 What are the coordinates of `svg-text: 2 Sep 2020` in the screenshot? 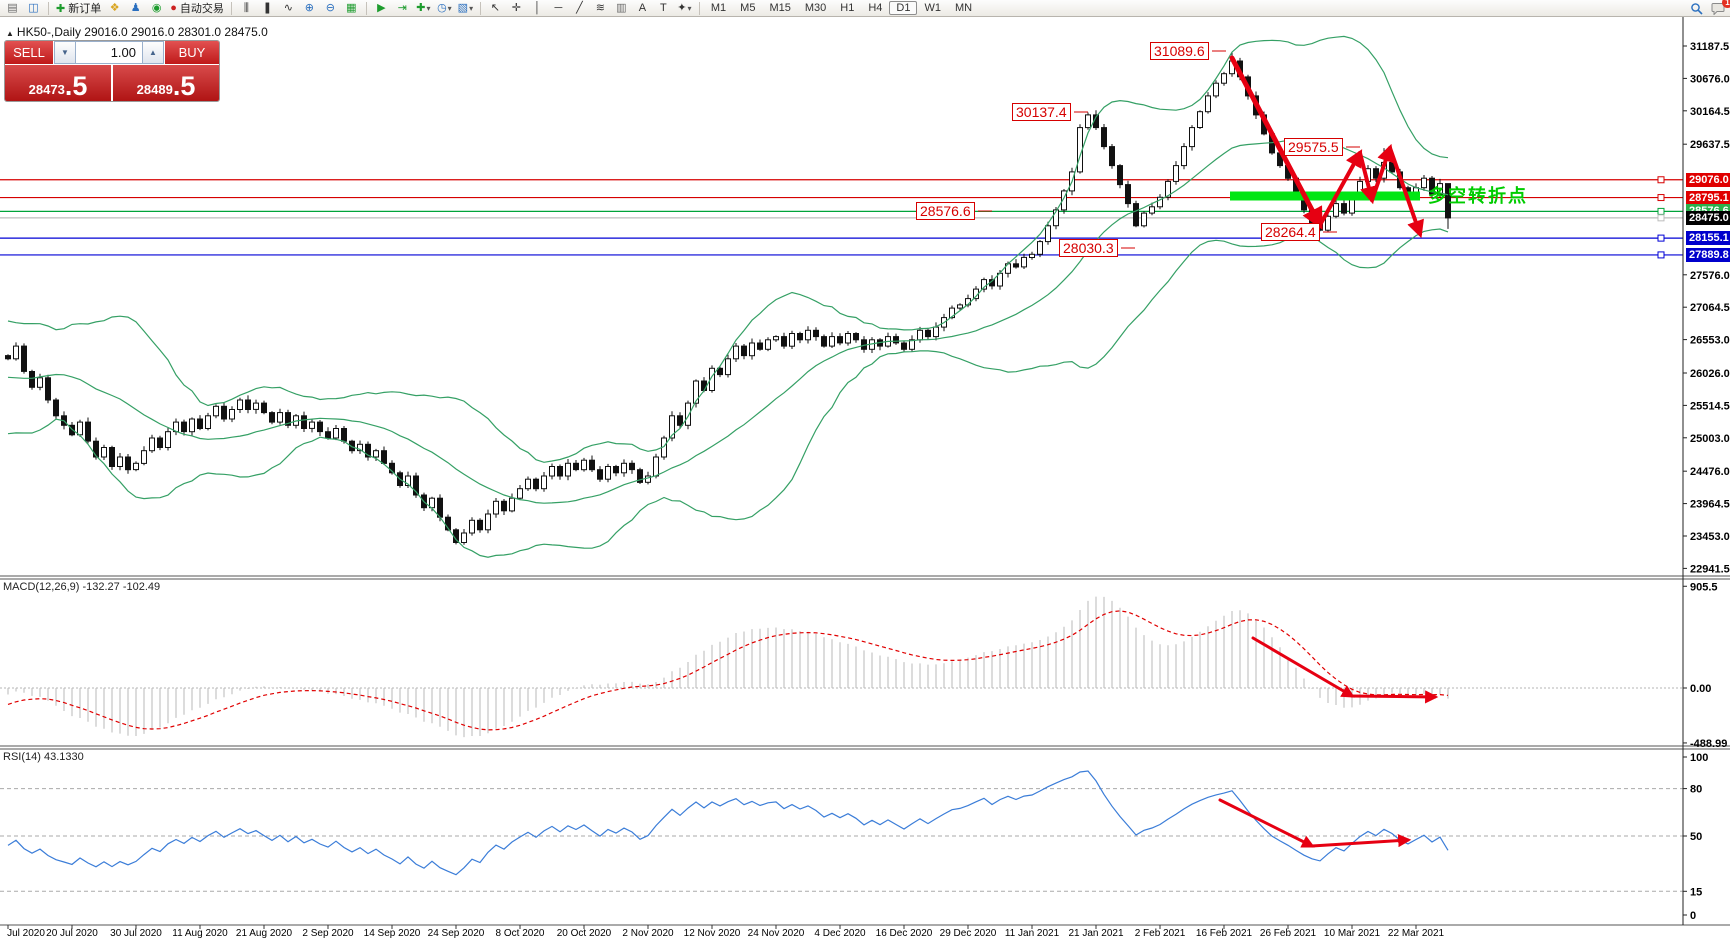 It's located at (328, 933).